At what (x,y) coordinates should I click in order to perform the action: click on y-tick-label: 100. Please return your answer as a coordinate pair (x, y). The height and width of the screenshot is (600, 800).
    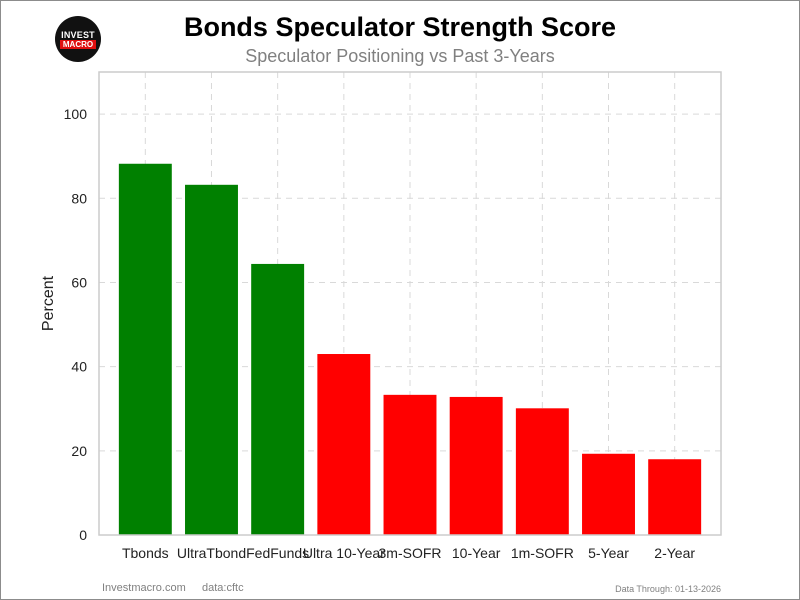
    Looking at the image, I should click on (76, 114).